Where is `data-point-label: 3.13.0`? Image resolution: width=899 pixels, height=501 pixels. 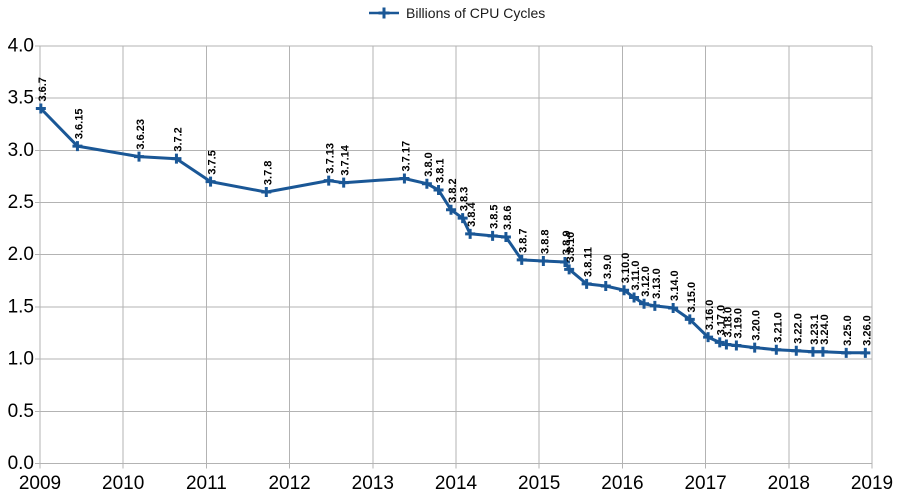 data-point-label: 3.13.0 is located at coordinates (657, 283).